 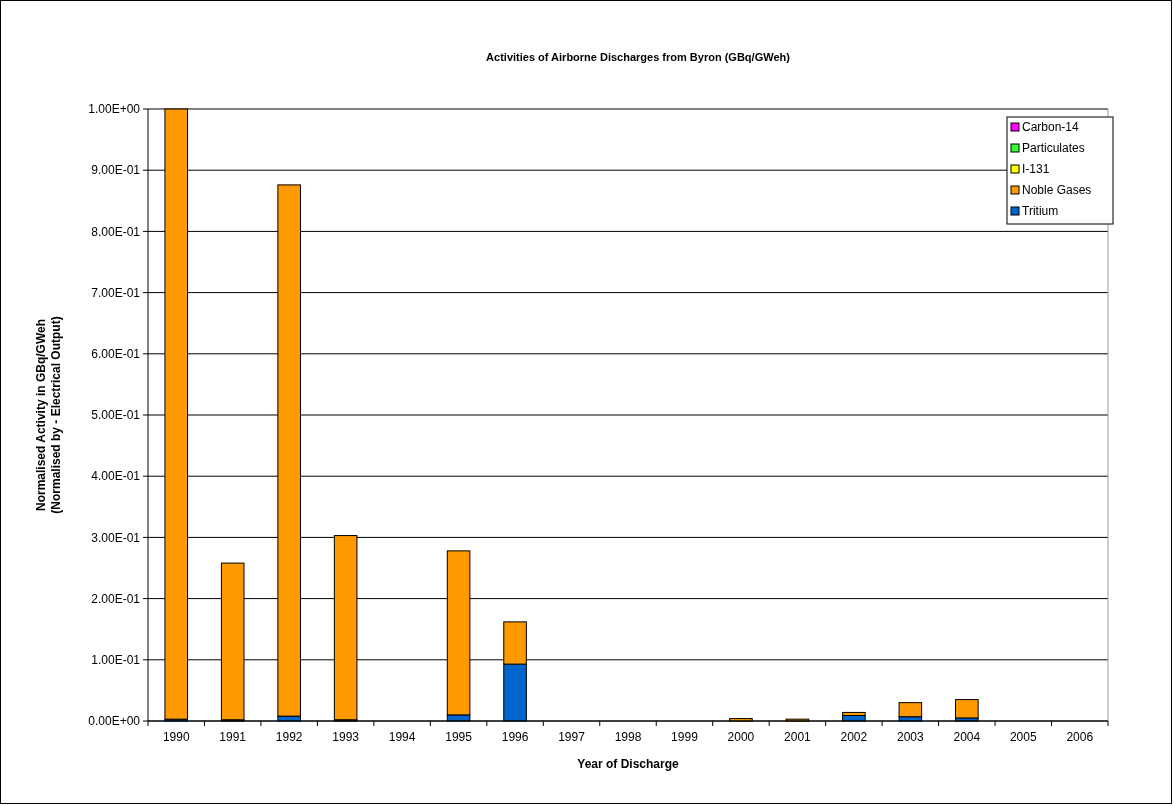 What do you see at coordinates (116, 231) in the screenshot?
I see `y-tick-label: 8.00E-01` at bounding box center [116, 231].